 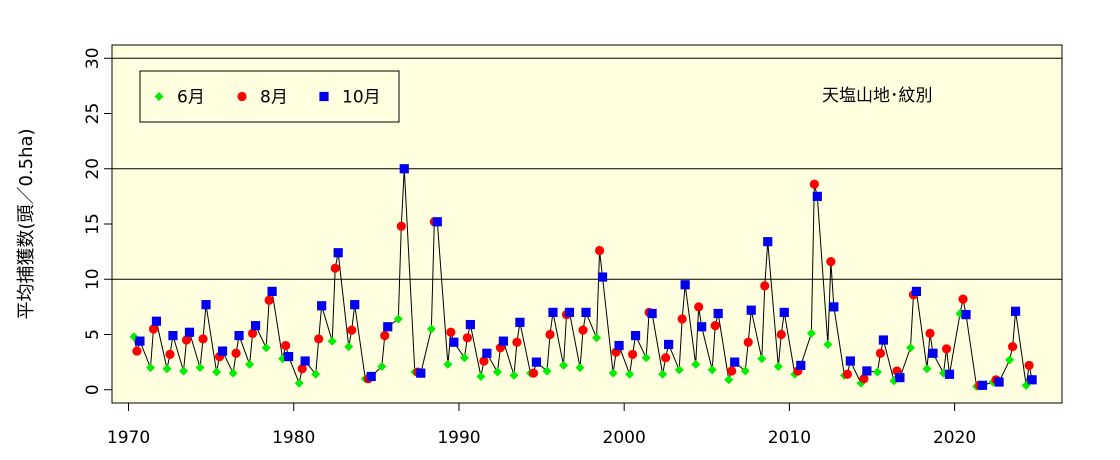 I want to click on legend-label-3: 10月, so click(x=361, y=98).